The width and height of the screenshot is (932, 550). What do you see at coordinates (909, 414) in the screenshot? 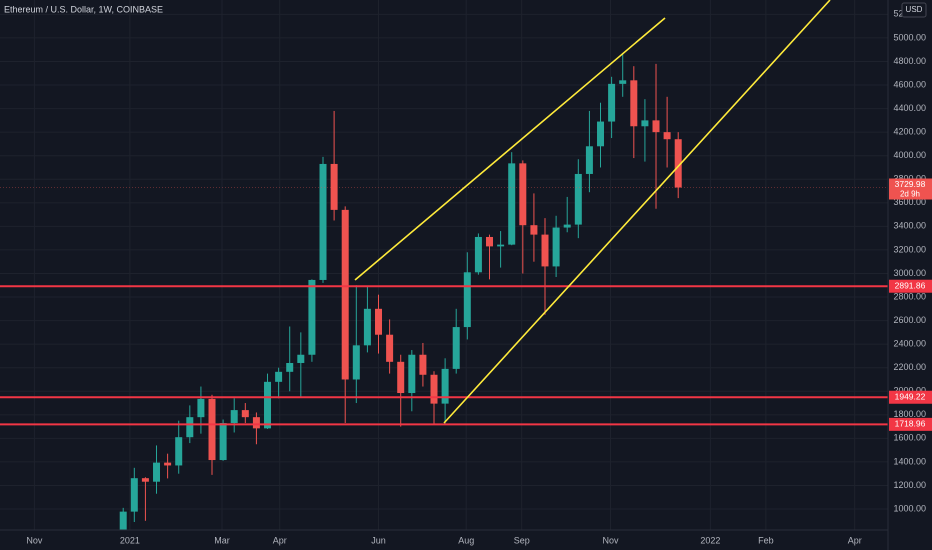
I see `y-tick-label: 1800.00` at bounding box center [909, 414].